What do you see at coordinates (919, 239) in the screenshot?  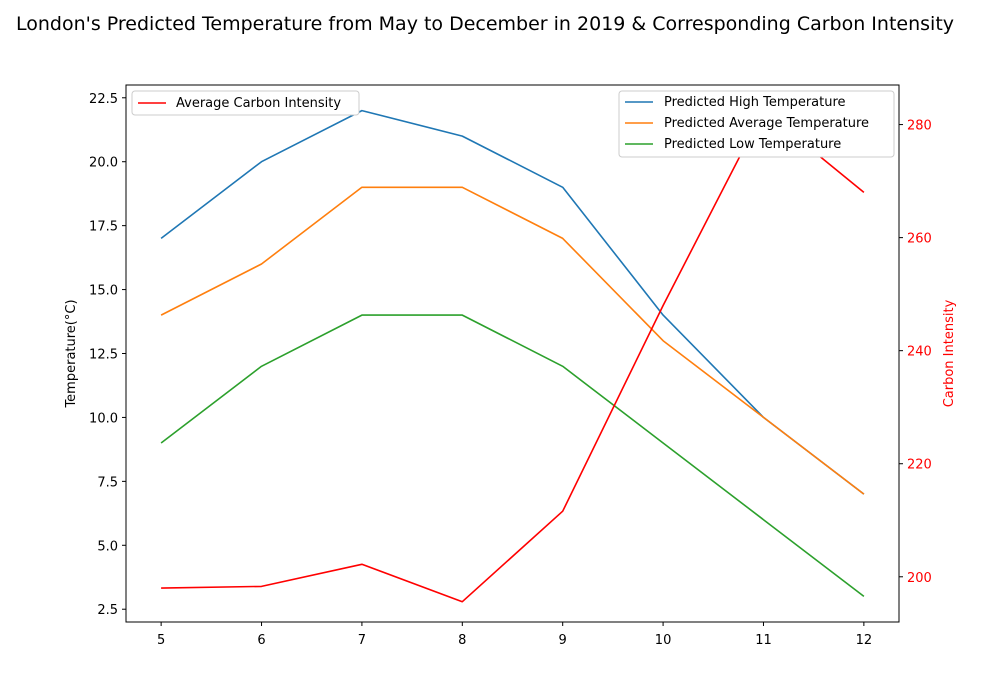 I see `y-tick-label-right: 260` at bounding box center [919, 239].